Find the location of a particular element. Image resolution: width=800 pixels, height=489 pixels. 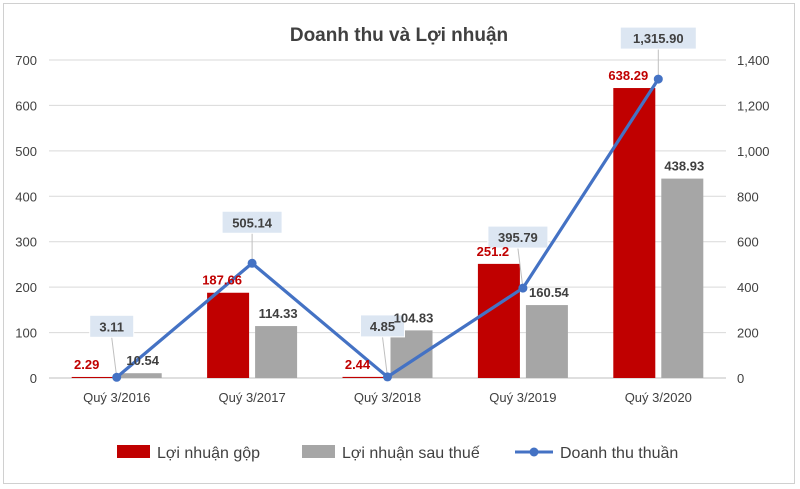

left-axis-tick: 100 is located at coordinates (26, 333).